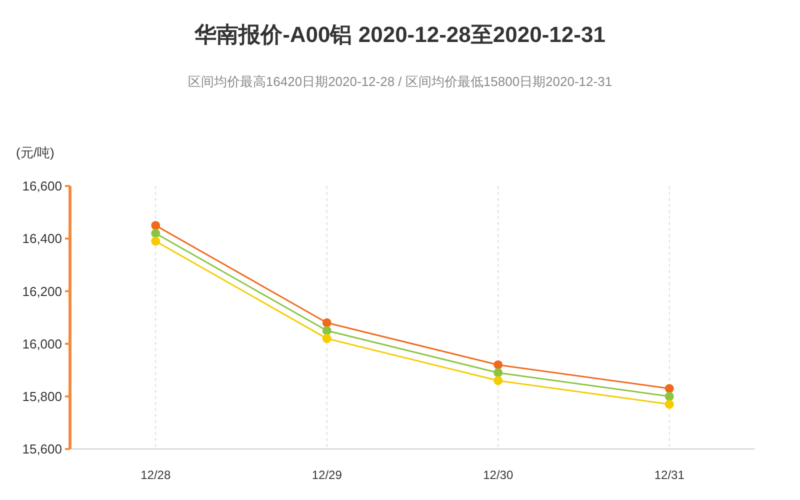 This screenshot has width=800, height=500. Describe the element at coordinates (400, 34) in the screenshot. I see `chart-title: 华南报价-A00铝 2020-12-28至2020-12-31` at that location.